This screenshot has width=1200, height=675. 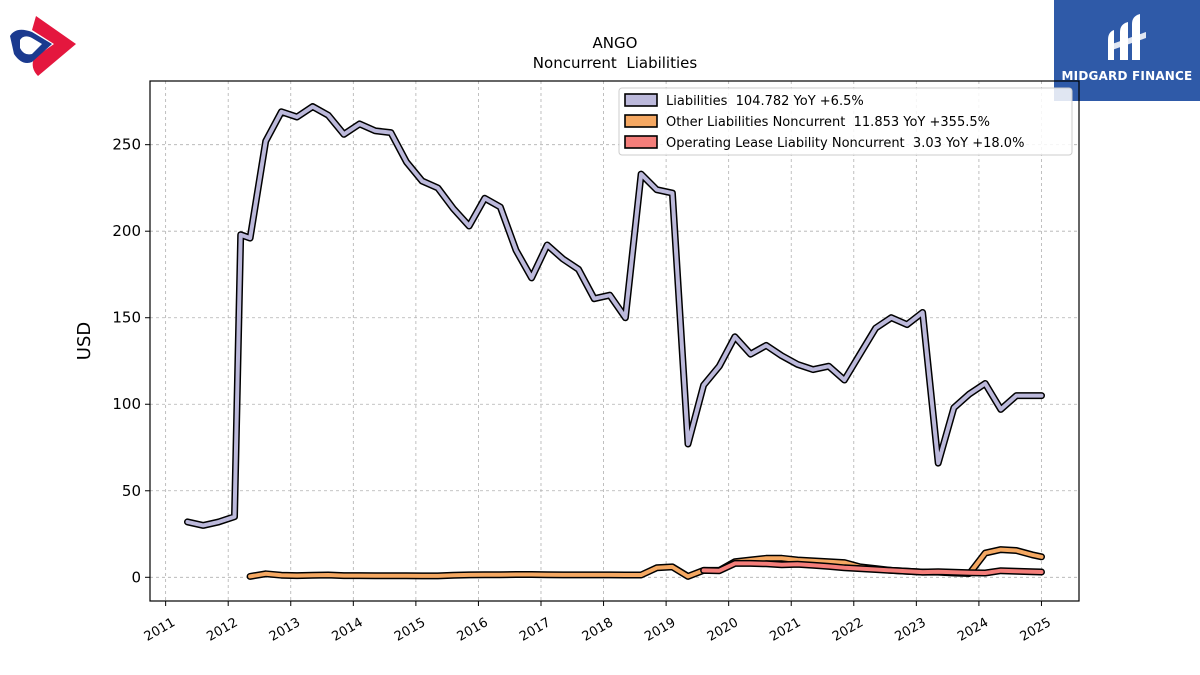 What do you see at coordinates (126, 231) in the screenshot?
I see `y-tick-label: 200` at bounding box center [126, 231].